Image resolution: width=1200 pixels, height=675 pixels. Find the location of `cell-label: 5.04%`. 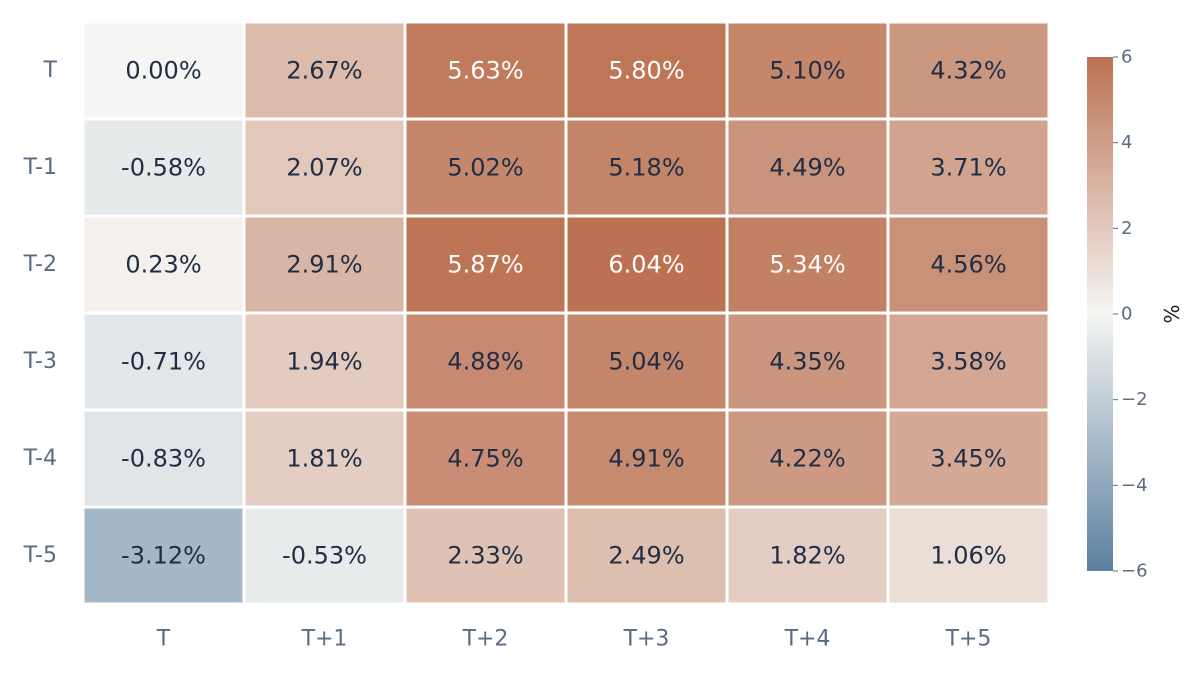

cell-label: 5.04% is located at coordinates (646, 362).